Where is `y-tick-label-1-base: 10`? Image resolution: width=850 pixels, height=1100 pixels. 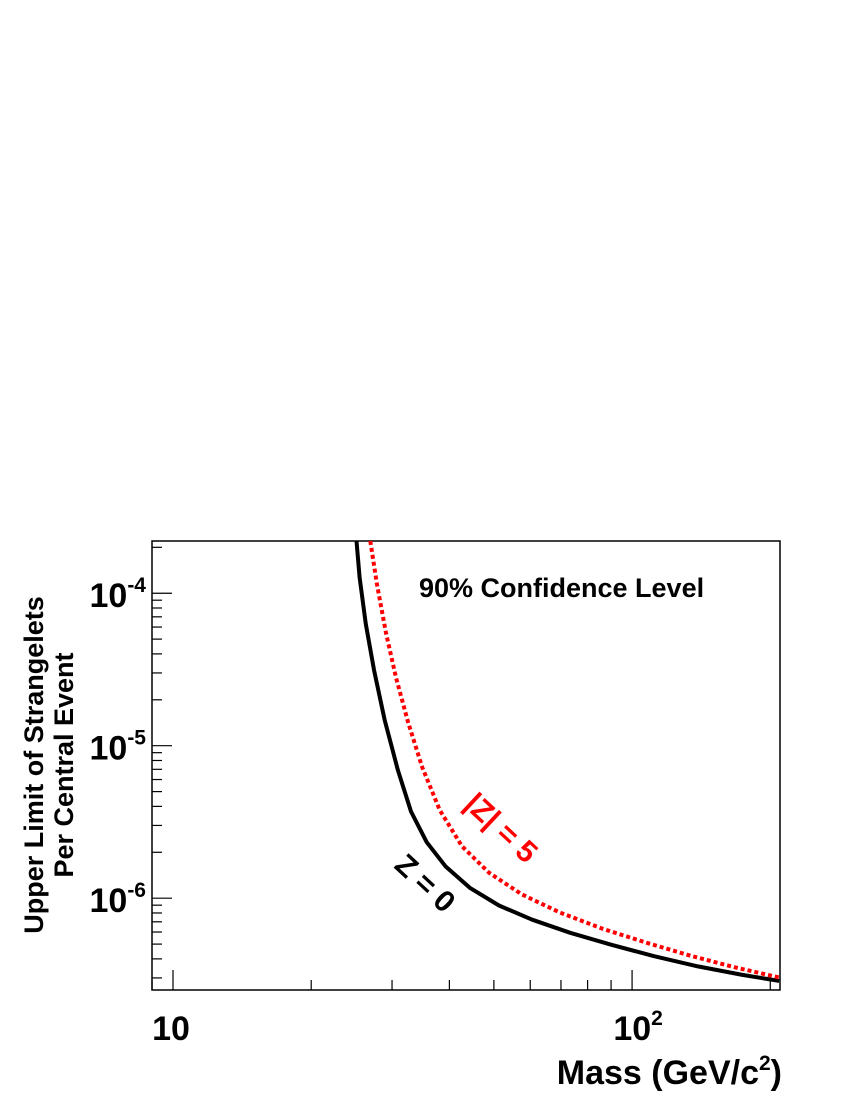
y-tick-label-1-base: 10 is located at coordinates (108, 749).